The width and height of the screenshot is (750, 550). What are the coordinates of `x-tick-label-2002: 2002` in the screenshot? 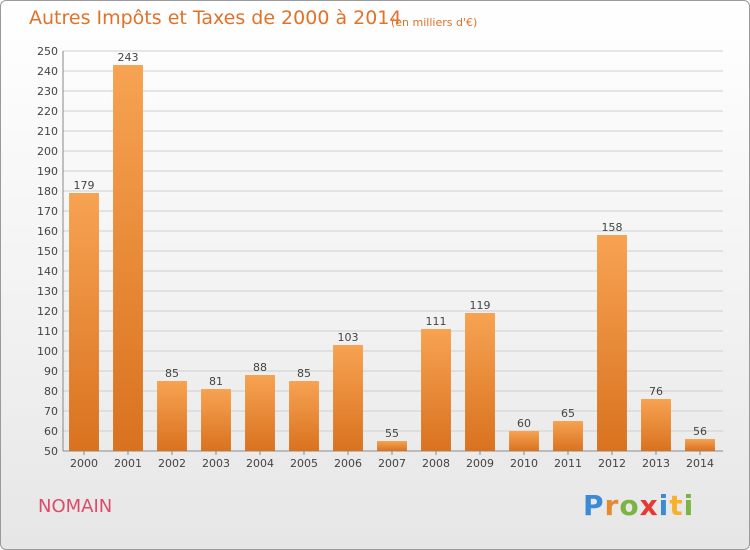 It's located at (172, 463).